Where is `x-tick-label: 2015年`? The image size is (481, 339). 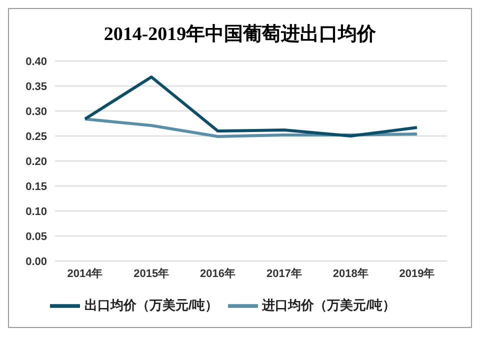 x-tick-label: 2015年 is located at coordinates (152, 273).